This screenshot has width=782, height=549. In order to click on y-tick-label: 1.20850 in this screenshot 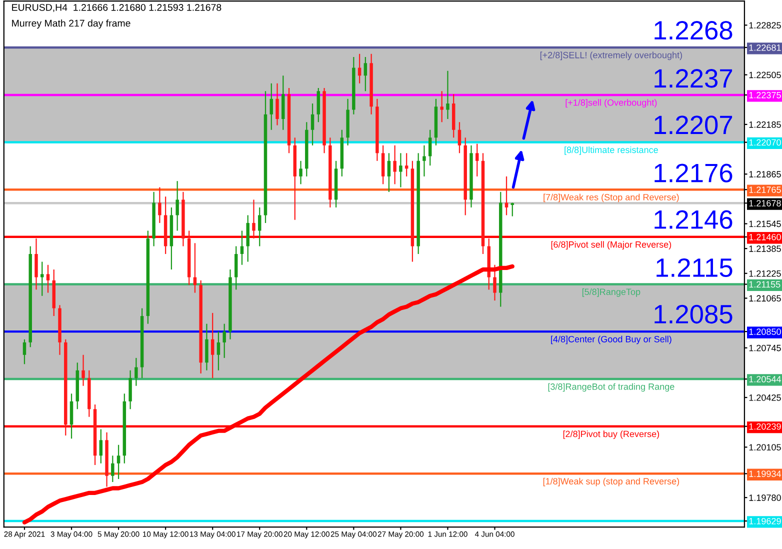, I will do `click(765, 331)`.